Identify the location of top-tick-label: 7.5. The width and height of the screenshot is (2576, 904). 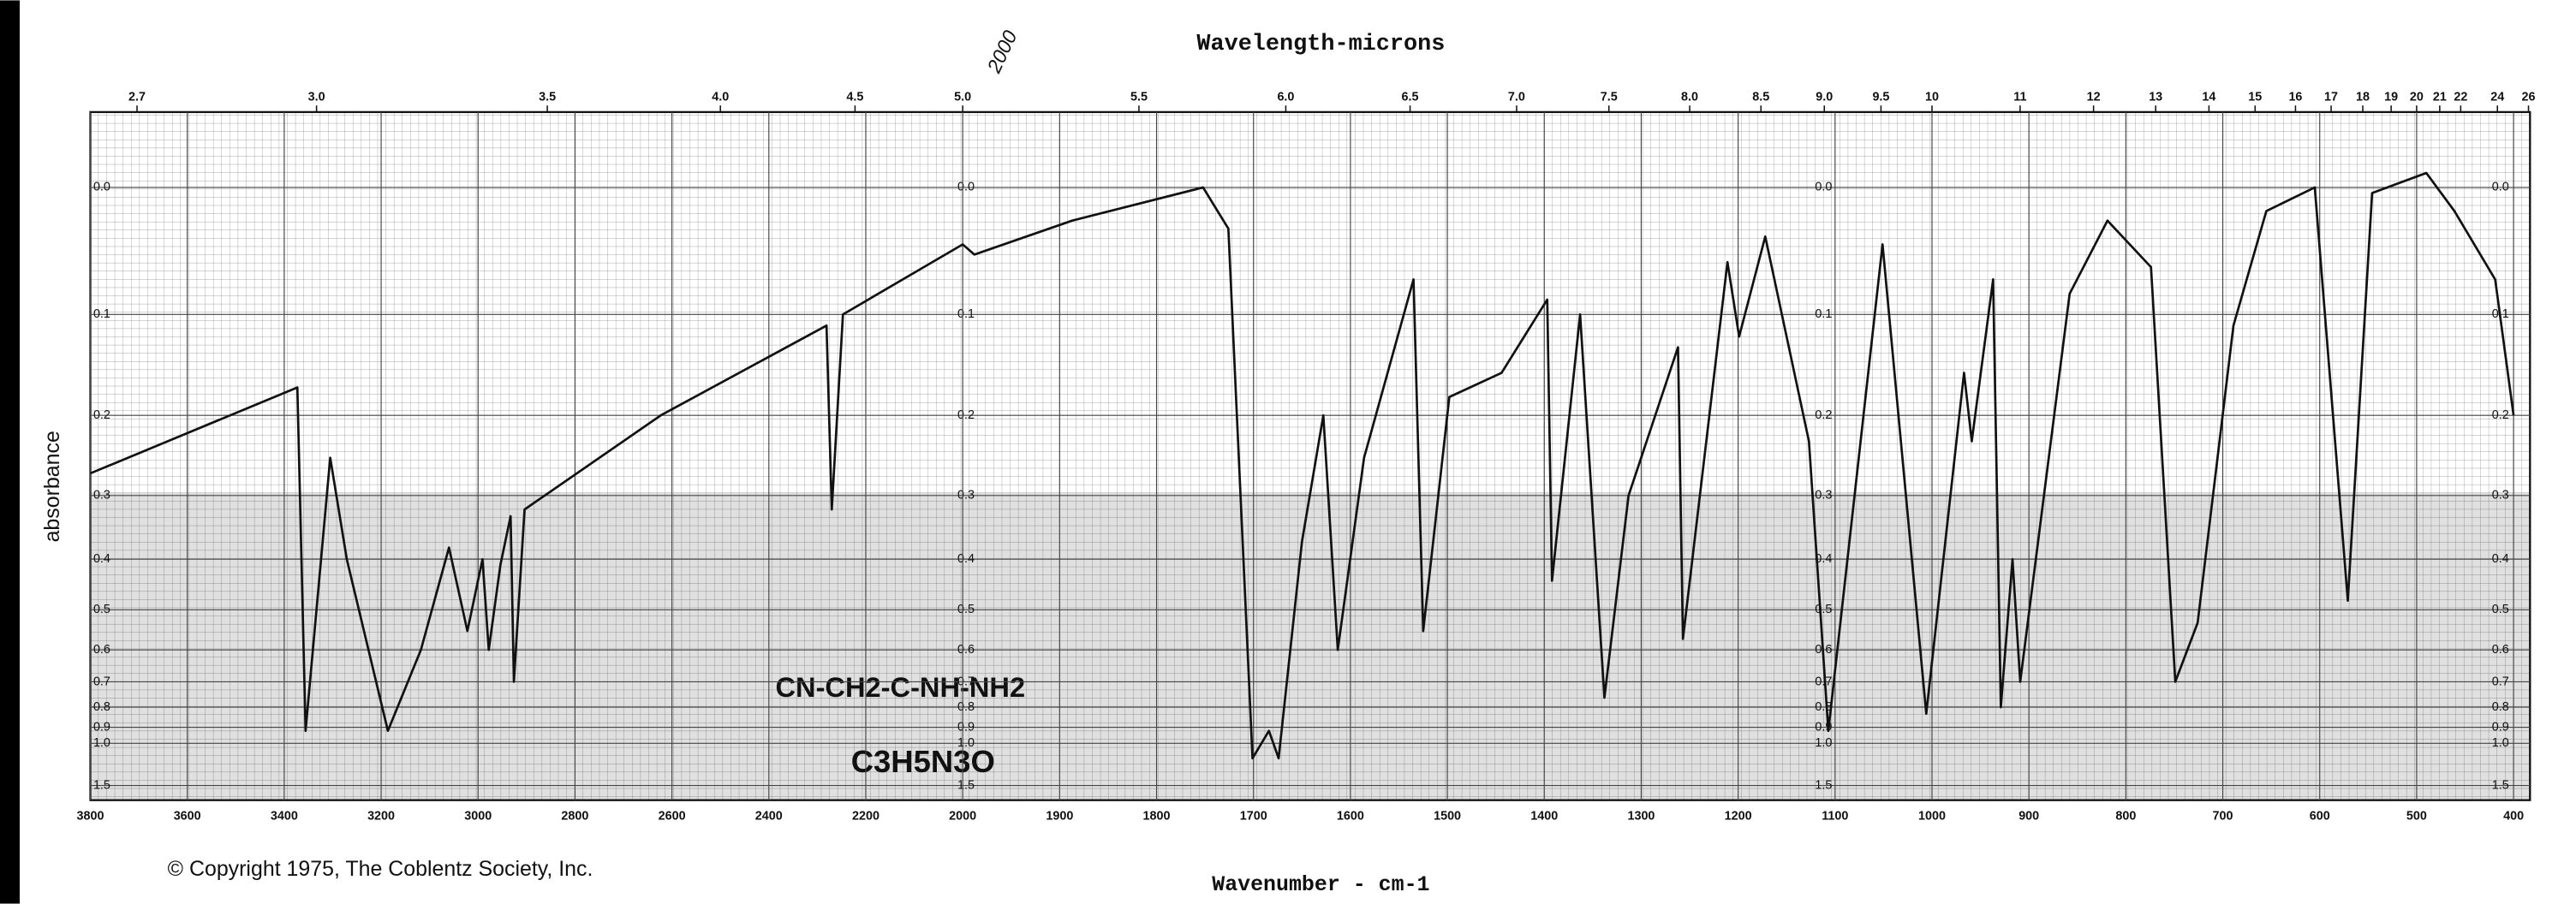
(1609, 97).